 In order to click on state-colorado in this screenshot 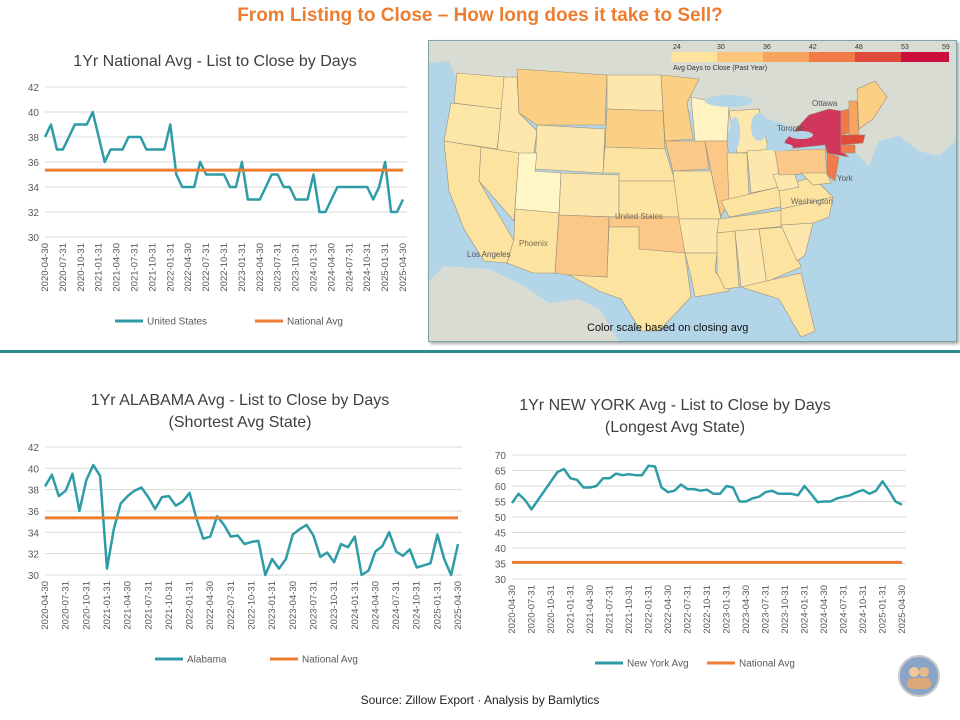, I will do `click(589, 195)`.